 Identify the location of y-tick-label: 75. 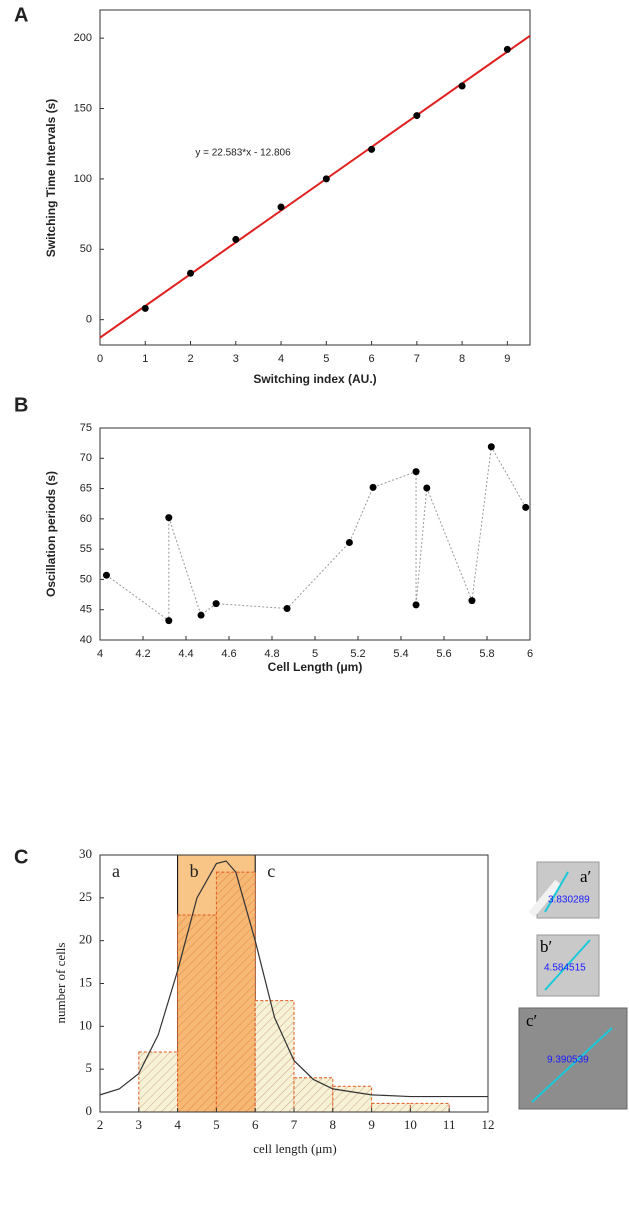
(86, 428).